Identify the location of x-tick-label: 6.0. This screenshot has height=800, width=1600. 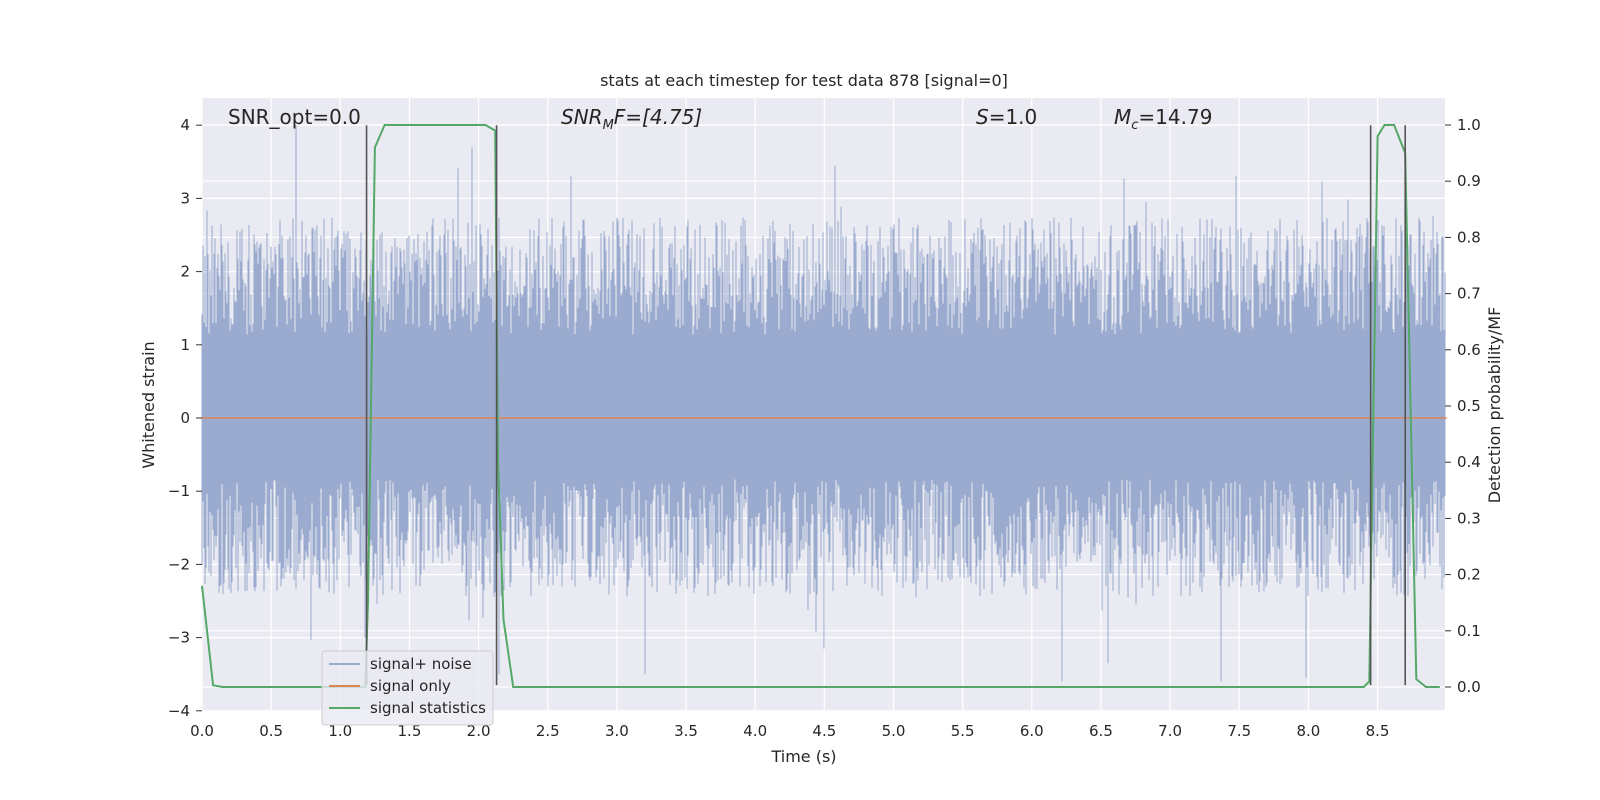
(1032, 731).